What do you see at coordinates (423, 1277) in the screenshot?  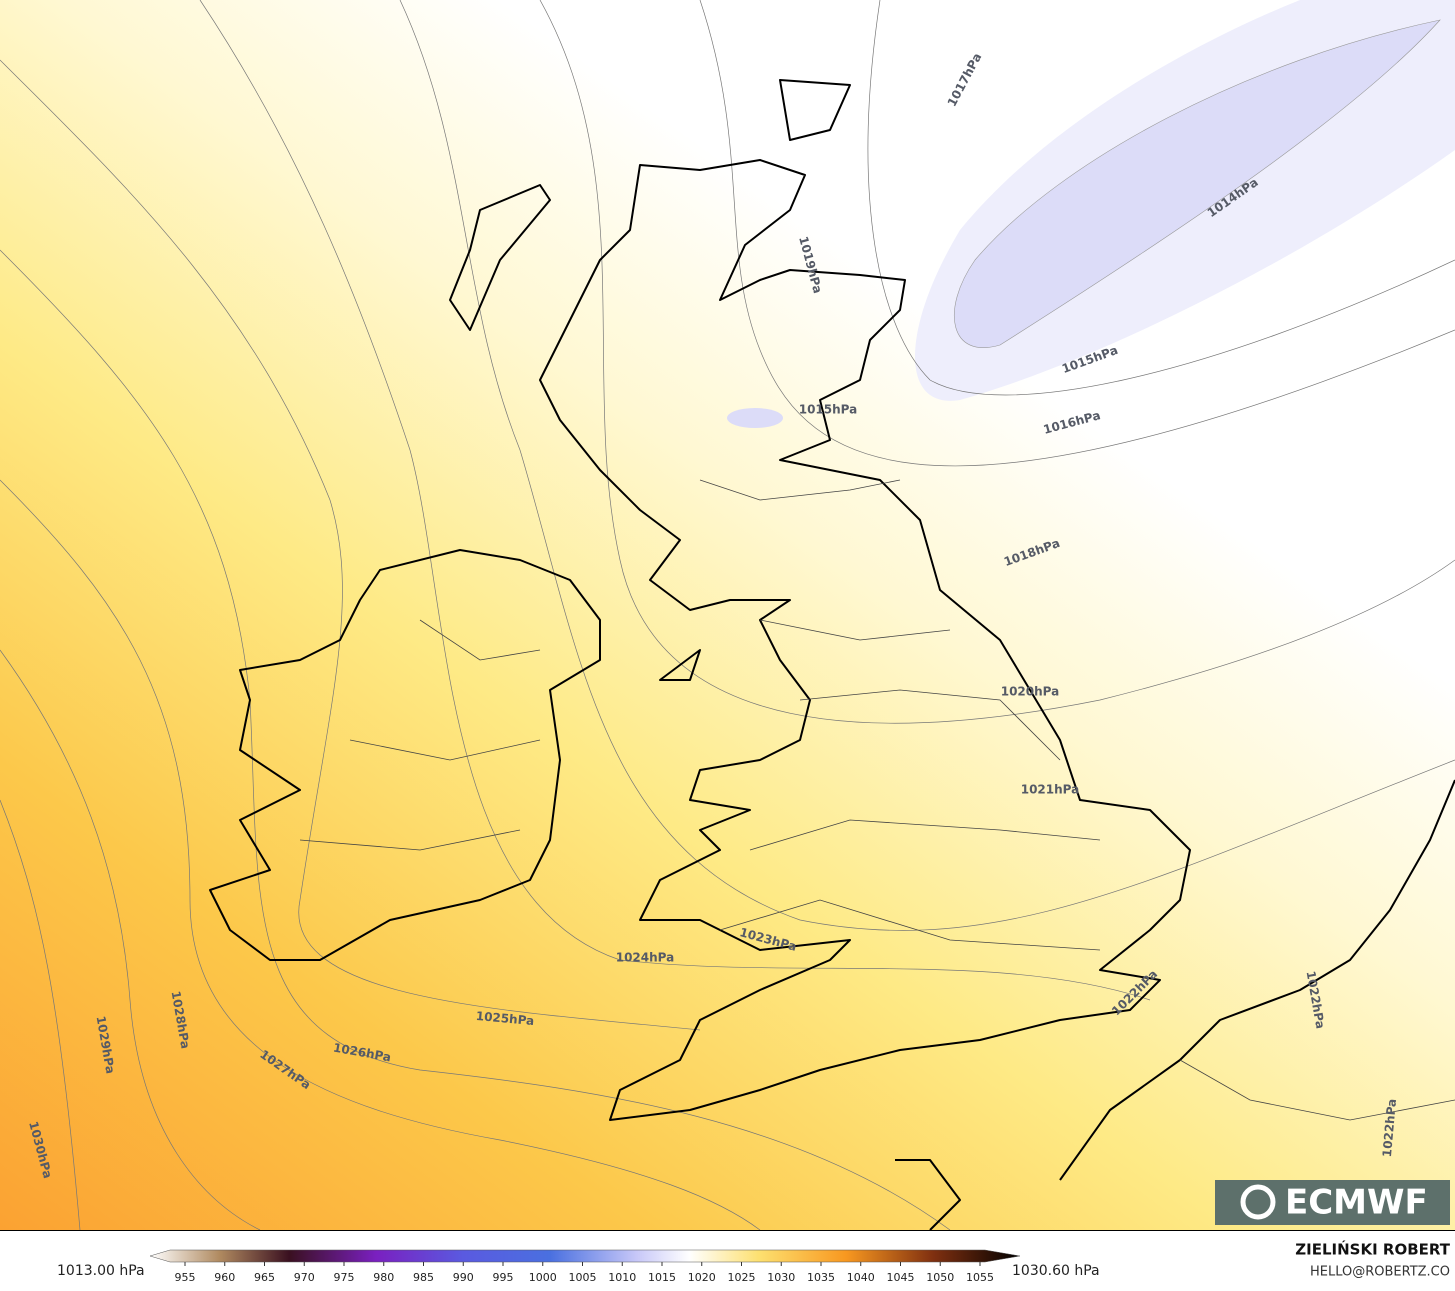 I see `colorbar-tick-label: 985` at bounding box center [423, 1277].